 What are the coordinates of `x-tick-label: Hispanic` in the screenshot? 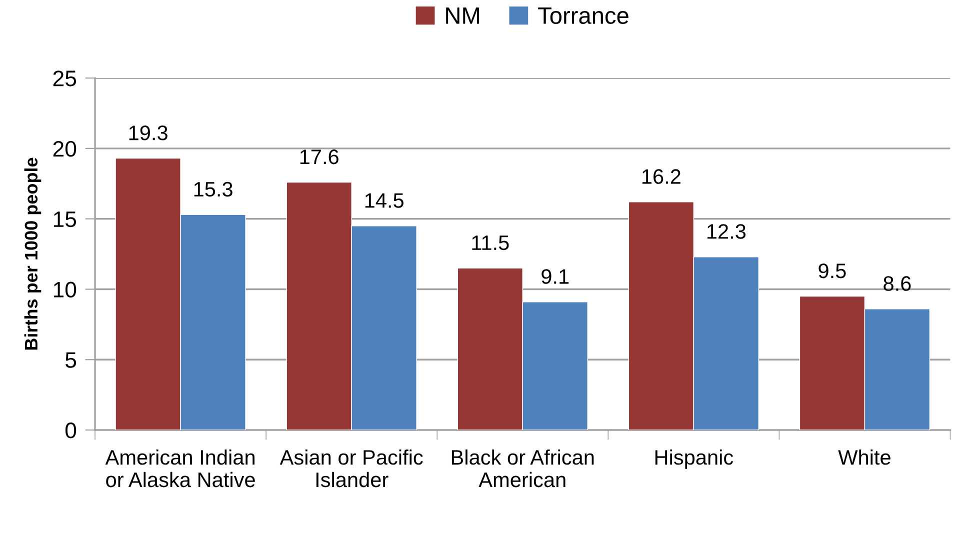 It's located at (694, 459).